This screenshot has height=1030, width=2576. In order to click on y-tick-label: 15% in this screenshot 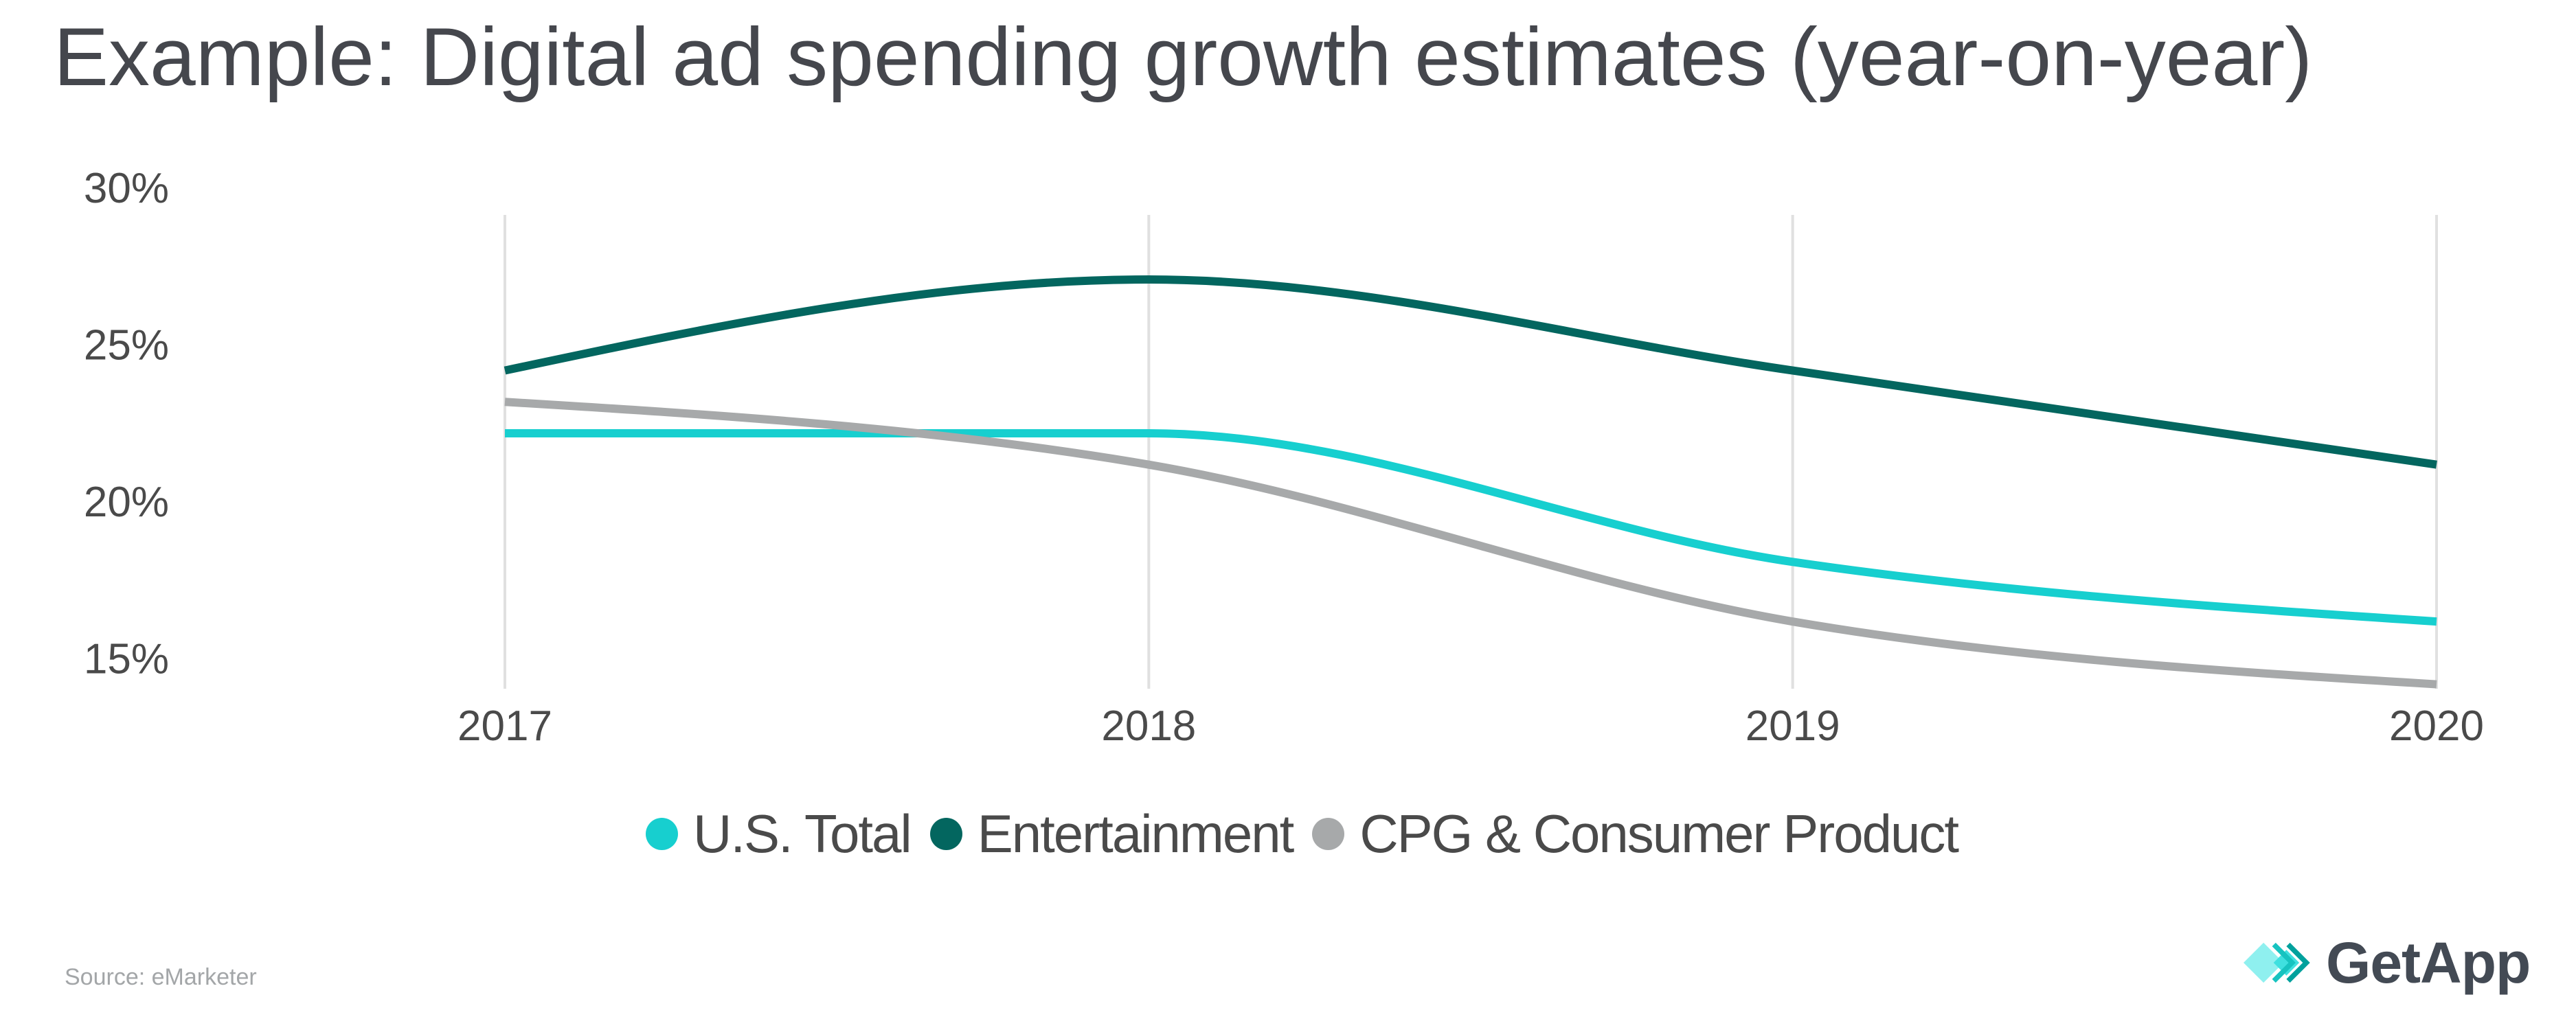, I will do `click(126, 659)`.